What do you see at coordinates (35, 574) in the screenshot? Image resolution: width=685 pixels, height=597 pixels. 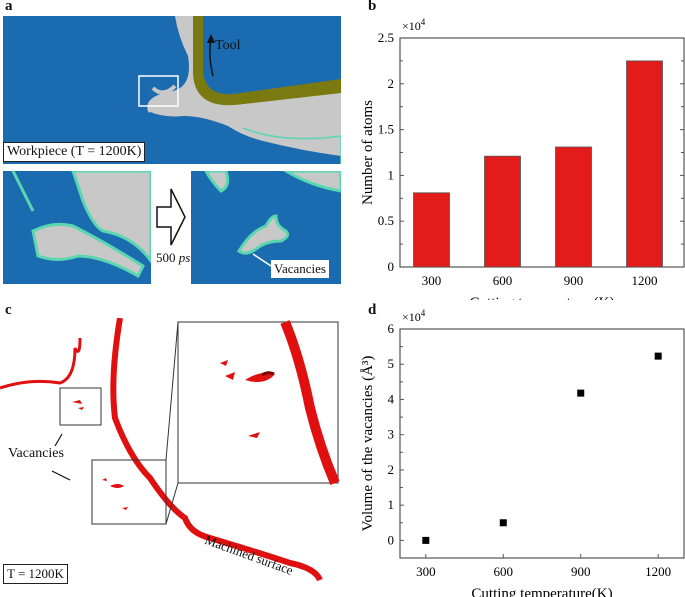 I see `temperature-label: T = 1200K` at bounding box center [35, 574].